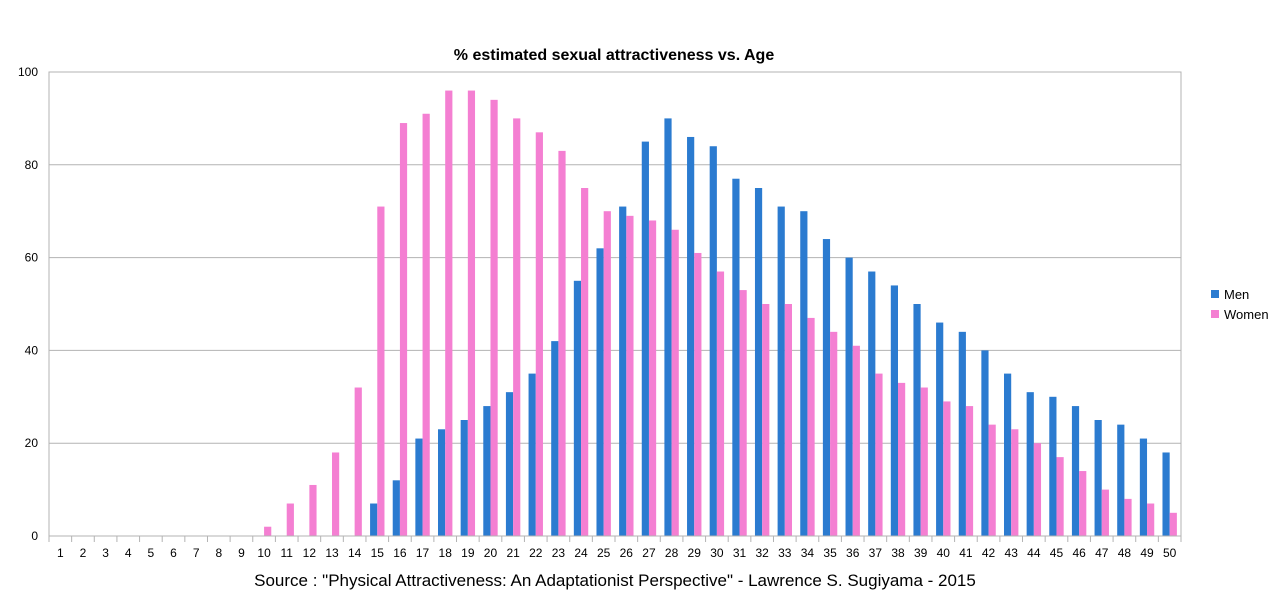  Describe the element at coordinates (241, 553) in the screenshot. I see `x-tick-label: 9` at that location.